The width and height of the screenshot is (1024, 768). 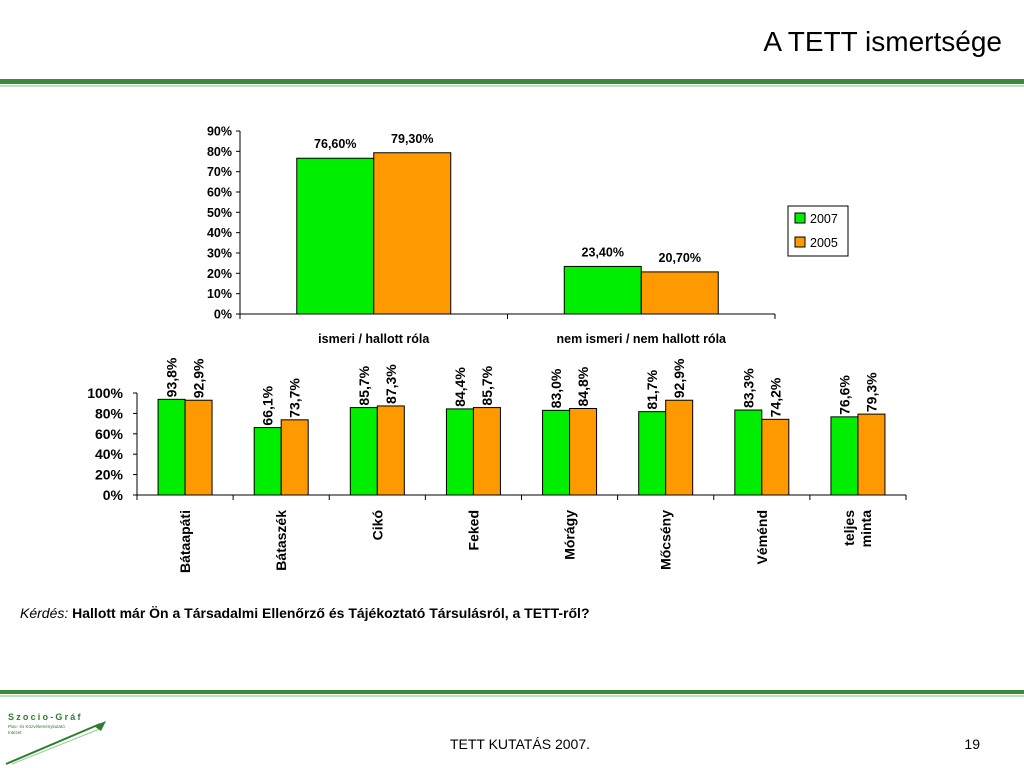 I want to click on y-tick-label: 90%, so click(x=219, y=132).